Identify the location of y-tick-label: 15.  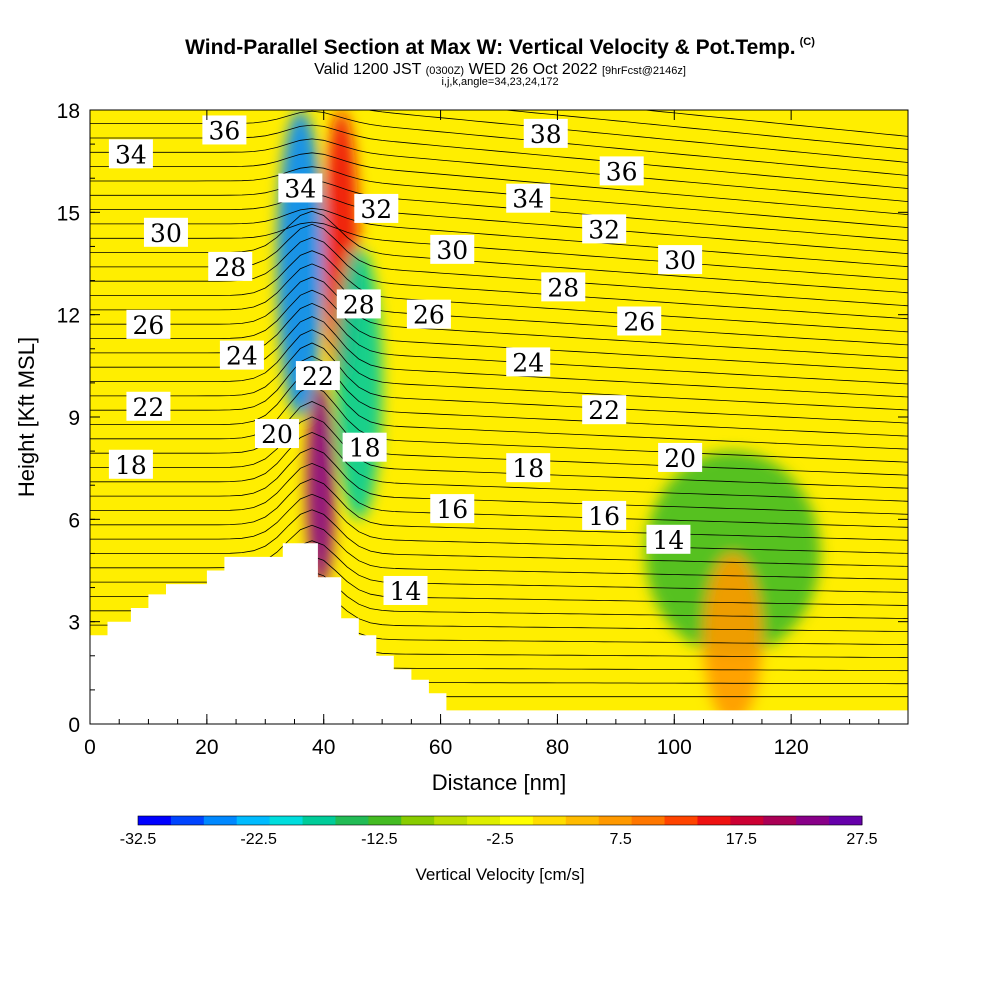
(68, 213).